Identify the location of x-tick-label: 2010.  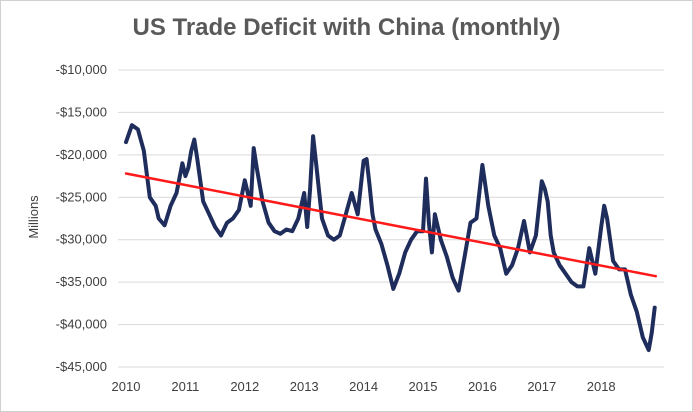
(126, 386).